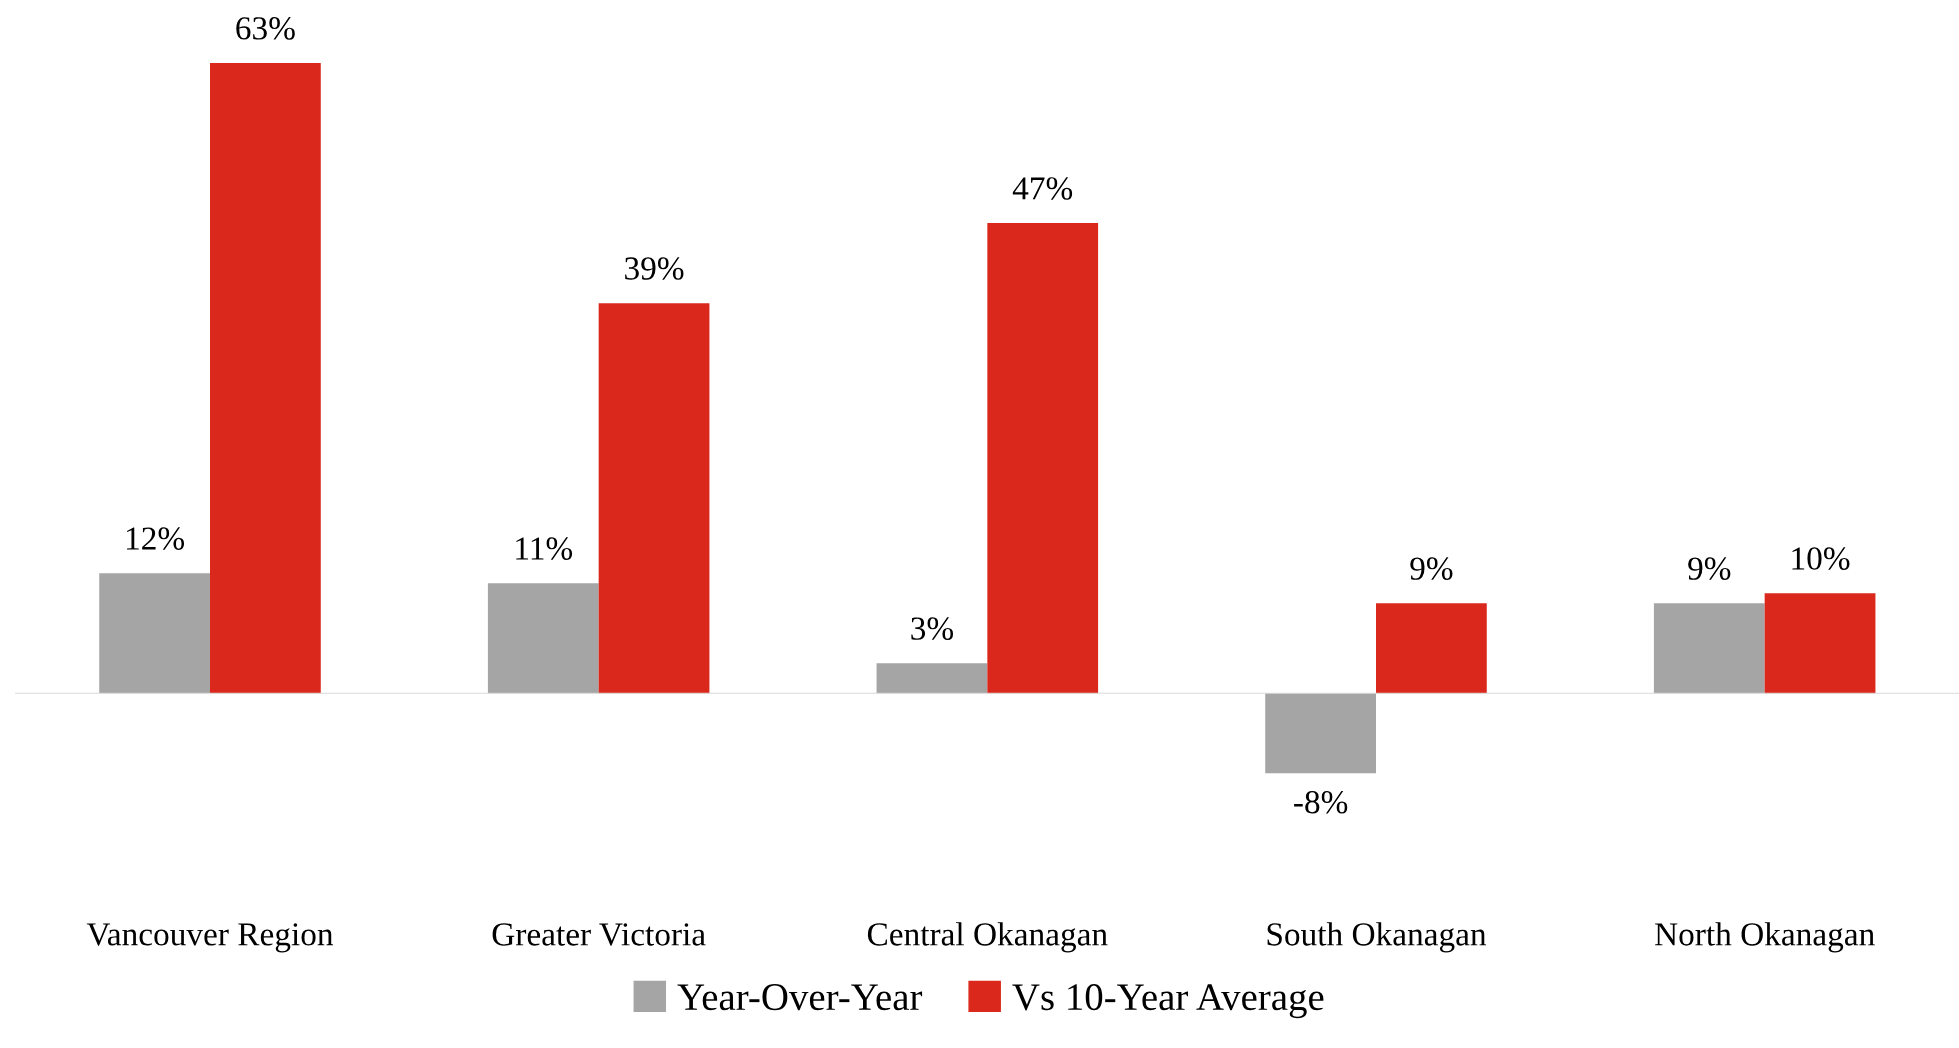  I want to click on data-label: 39%, so click(654, 268).